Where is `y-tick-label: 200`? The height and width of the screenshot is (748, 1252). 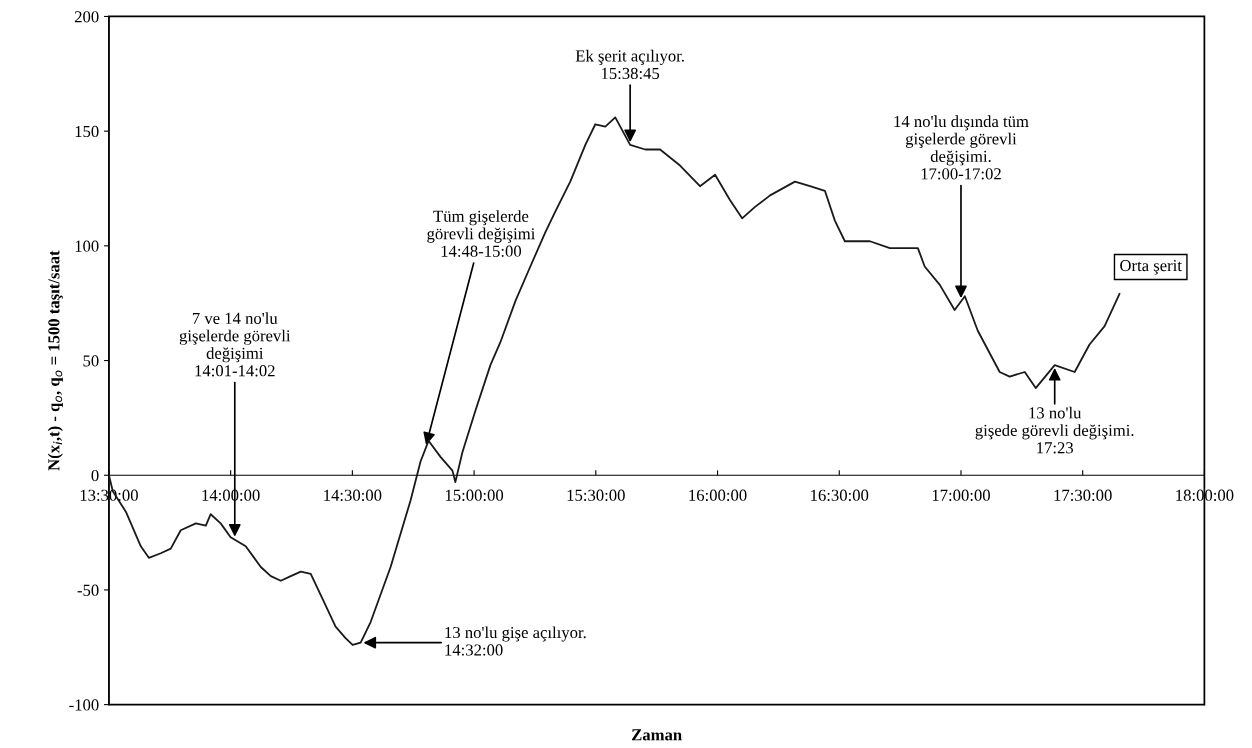 y-tick-label: 200 is located at coordinates (86, 17).